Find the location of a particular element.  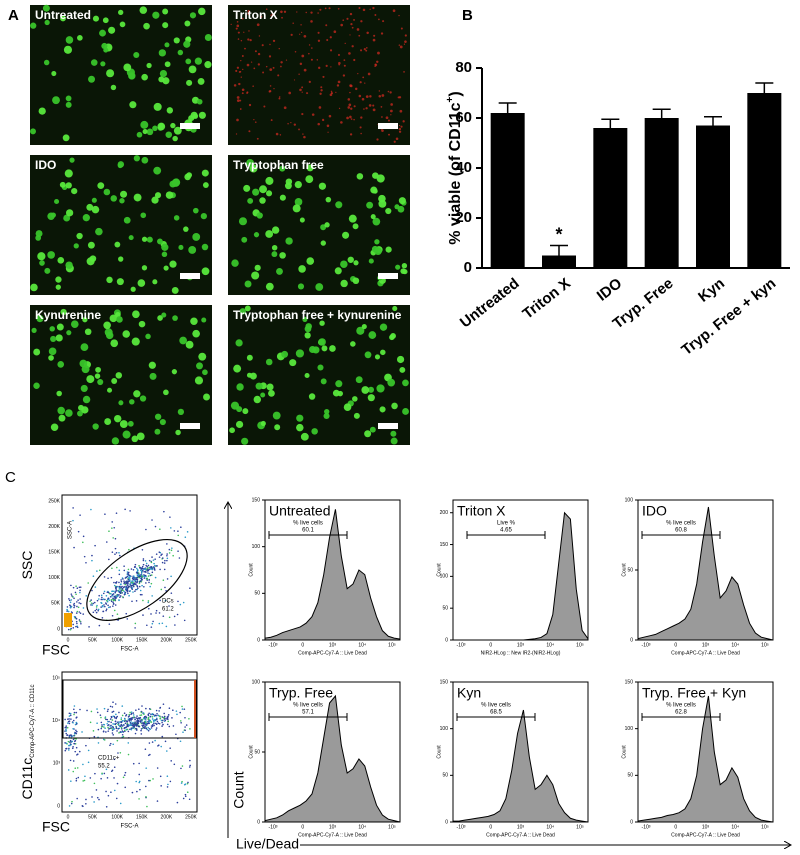

gate-name: Live % is located at coordinates (506, 524).